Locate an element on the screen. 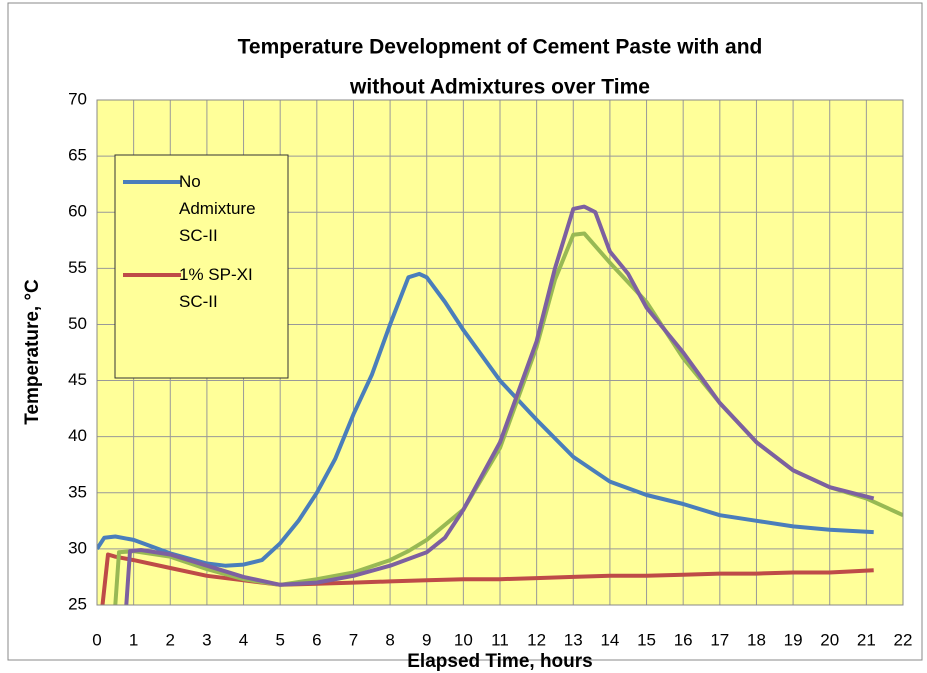 Image resolution: width=927 pixels, height=673 pixels. x-tick-label: 17 is located at coordinates (719, 639).